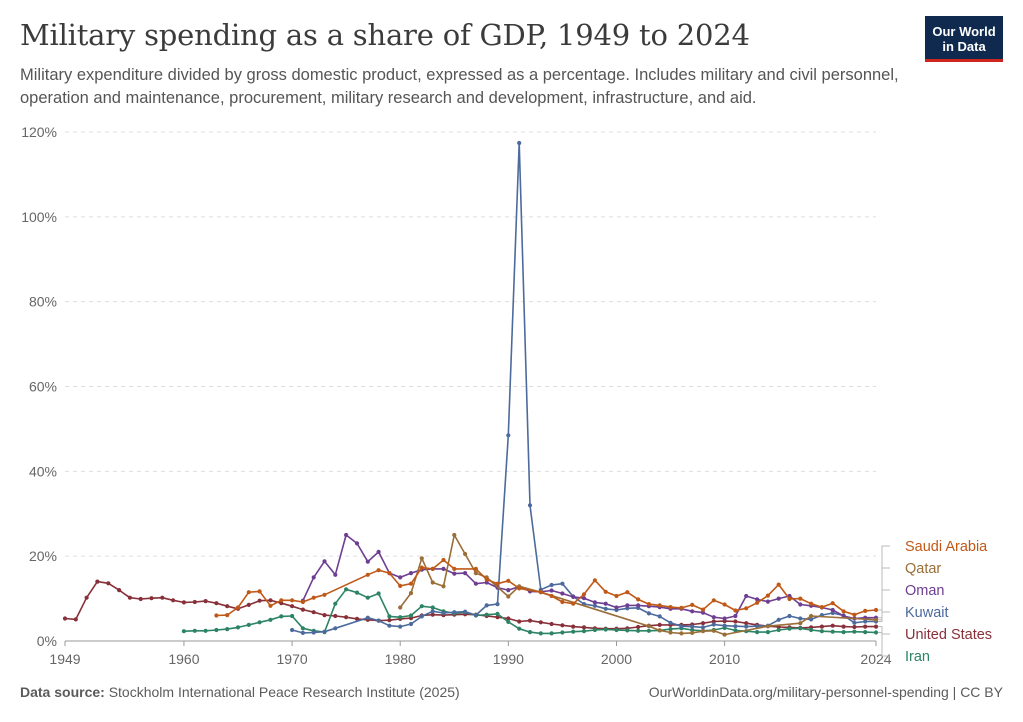 The image size is (1023, 722). Describe the element at coordinates (923, 569) in the screenshot. I see `legend-label-qatar: Qatar` at that location.